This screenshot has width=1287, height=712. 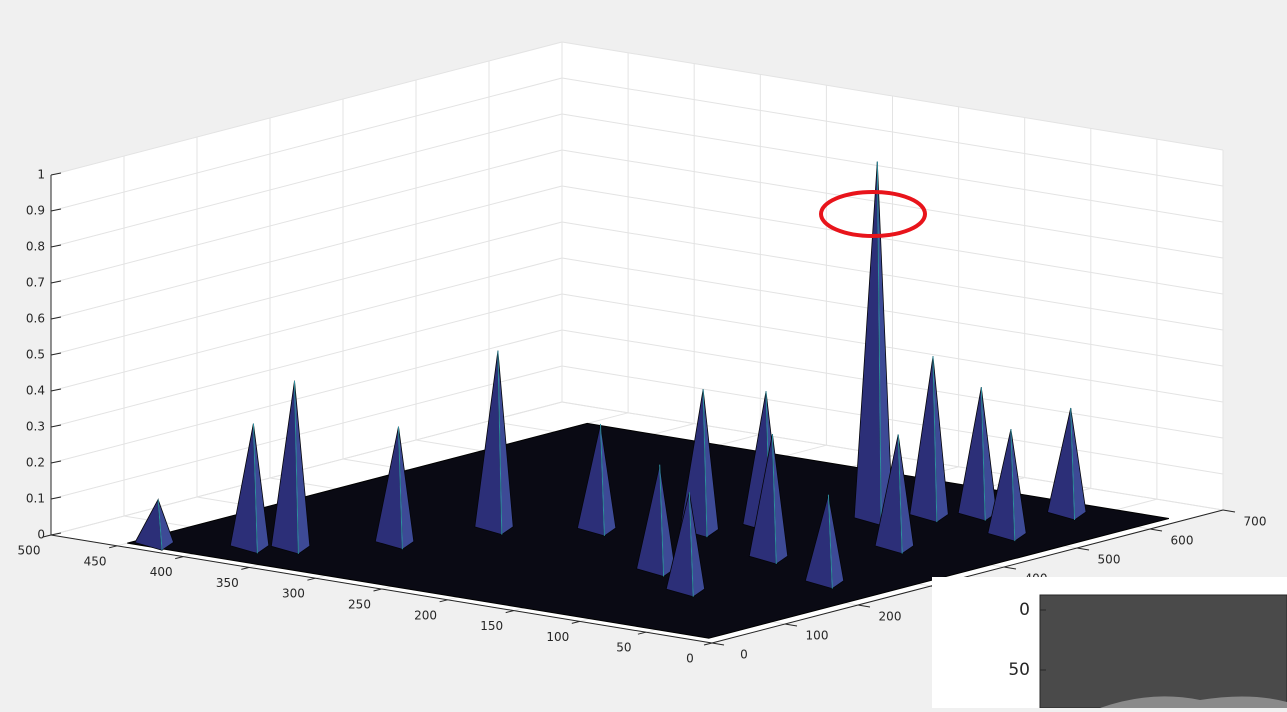 I want to click on z-tick-label: 0, so click(x=41, y=535).